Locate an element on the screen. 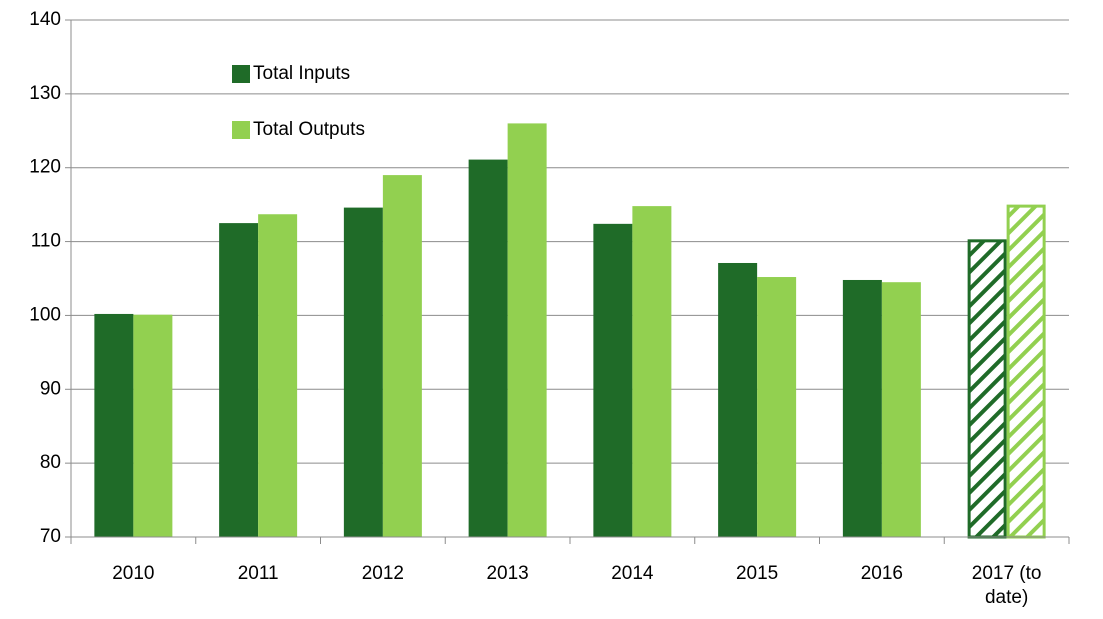 The width and height of the screenshot is (1103, 619). legend-label: Total Outputs is located at coordinates (309, 129).